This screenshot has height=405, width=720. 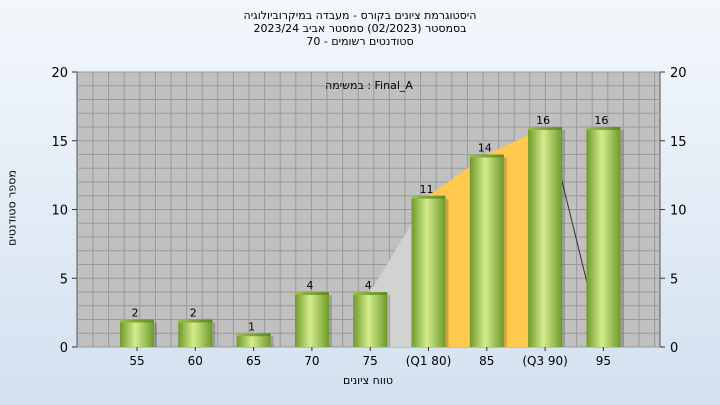 What do you see at coordinates (368, 380) in the screenshot?
I see `x-axis-label: טווח ציונים` at bounding box center [368, 380].